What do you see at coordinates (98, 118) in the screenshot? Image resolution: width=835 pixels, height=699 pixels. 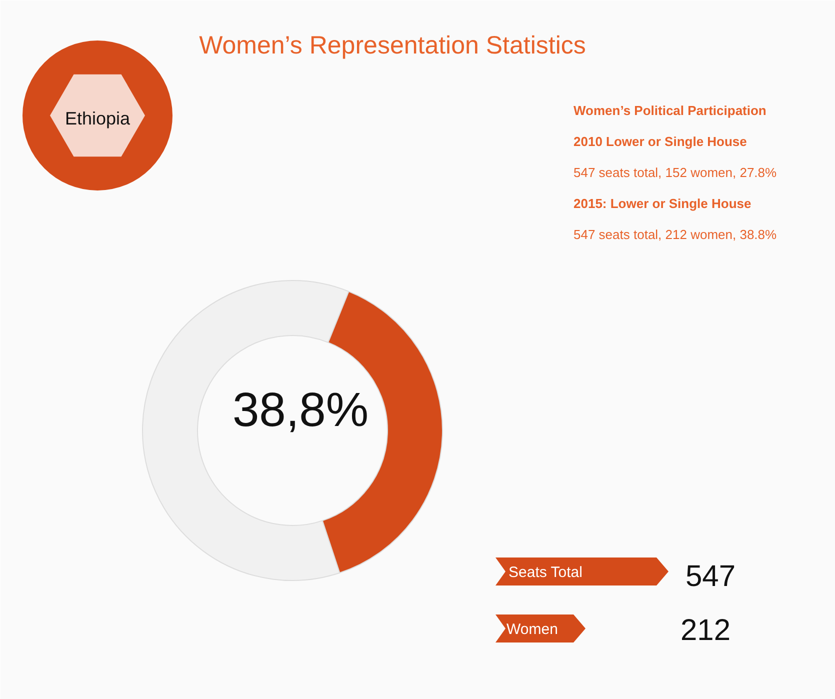 I see `text: Ethiopia` at bounding box center [98, 118].